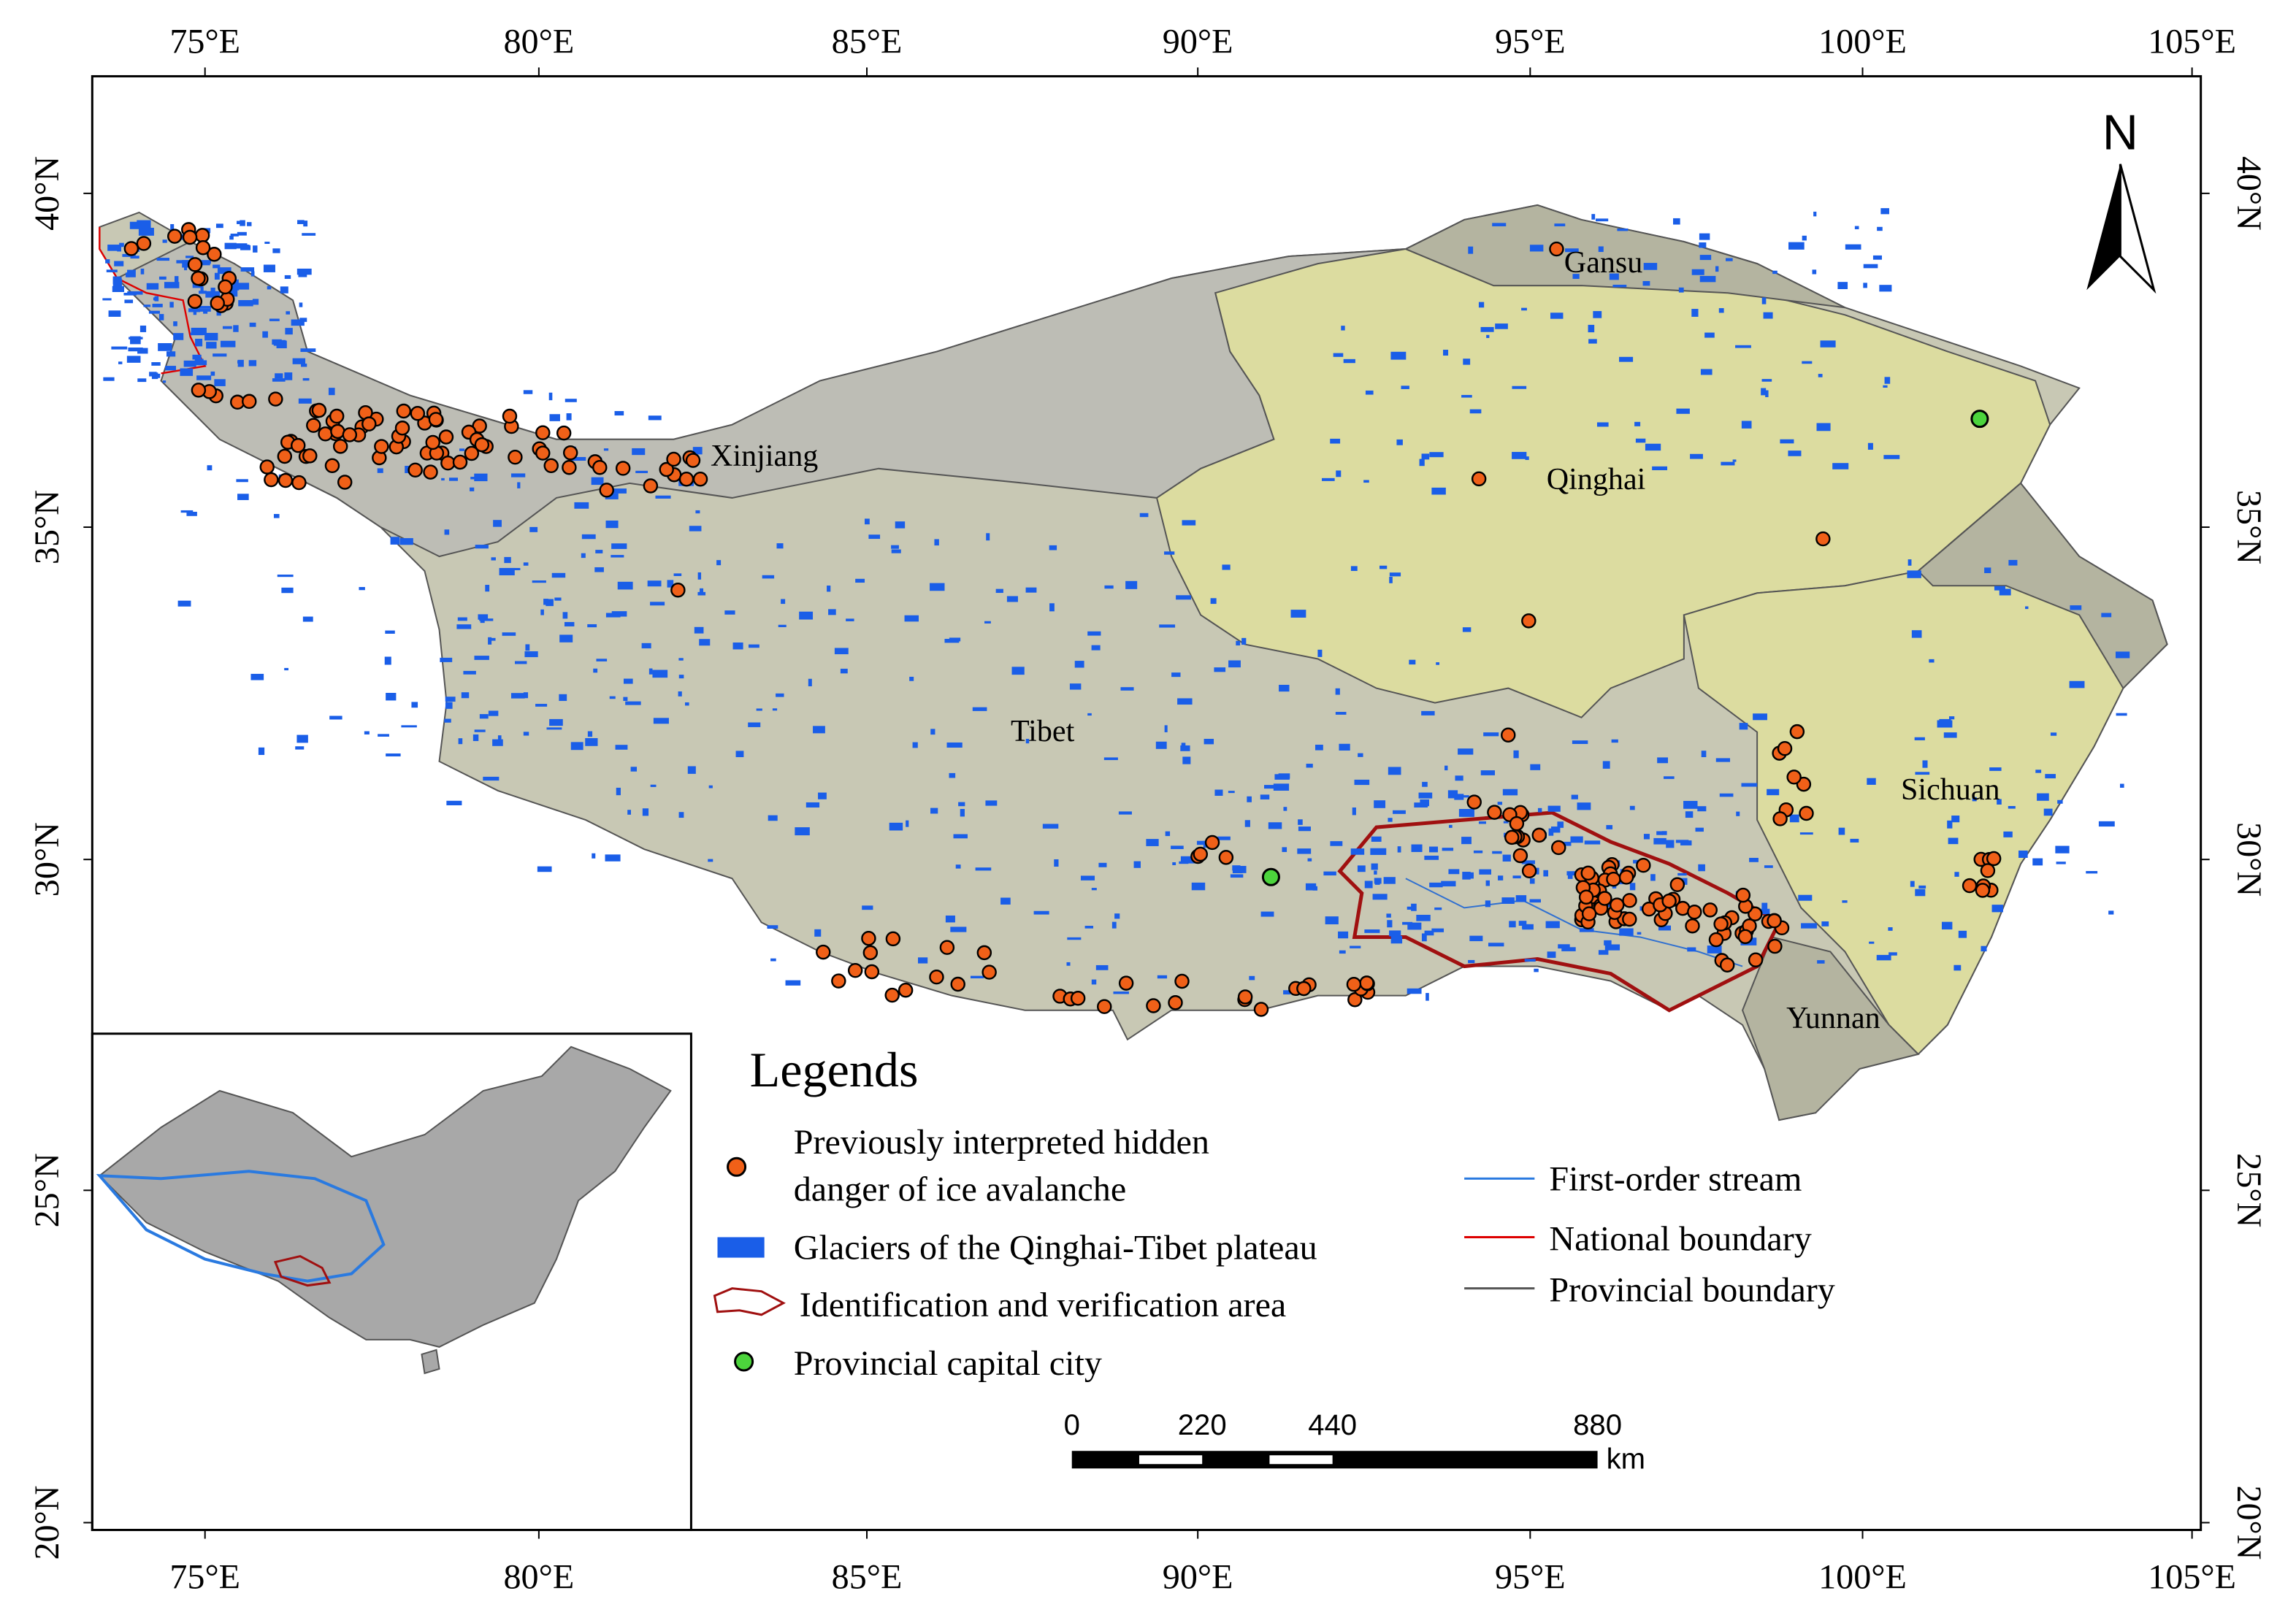 The height and width of the screenshot is (1615, 2296). What do you see at coordinates (2249, 527) in the screenshot?
I see `lat-label: 35°N` at bounding box center [2249, 527].